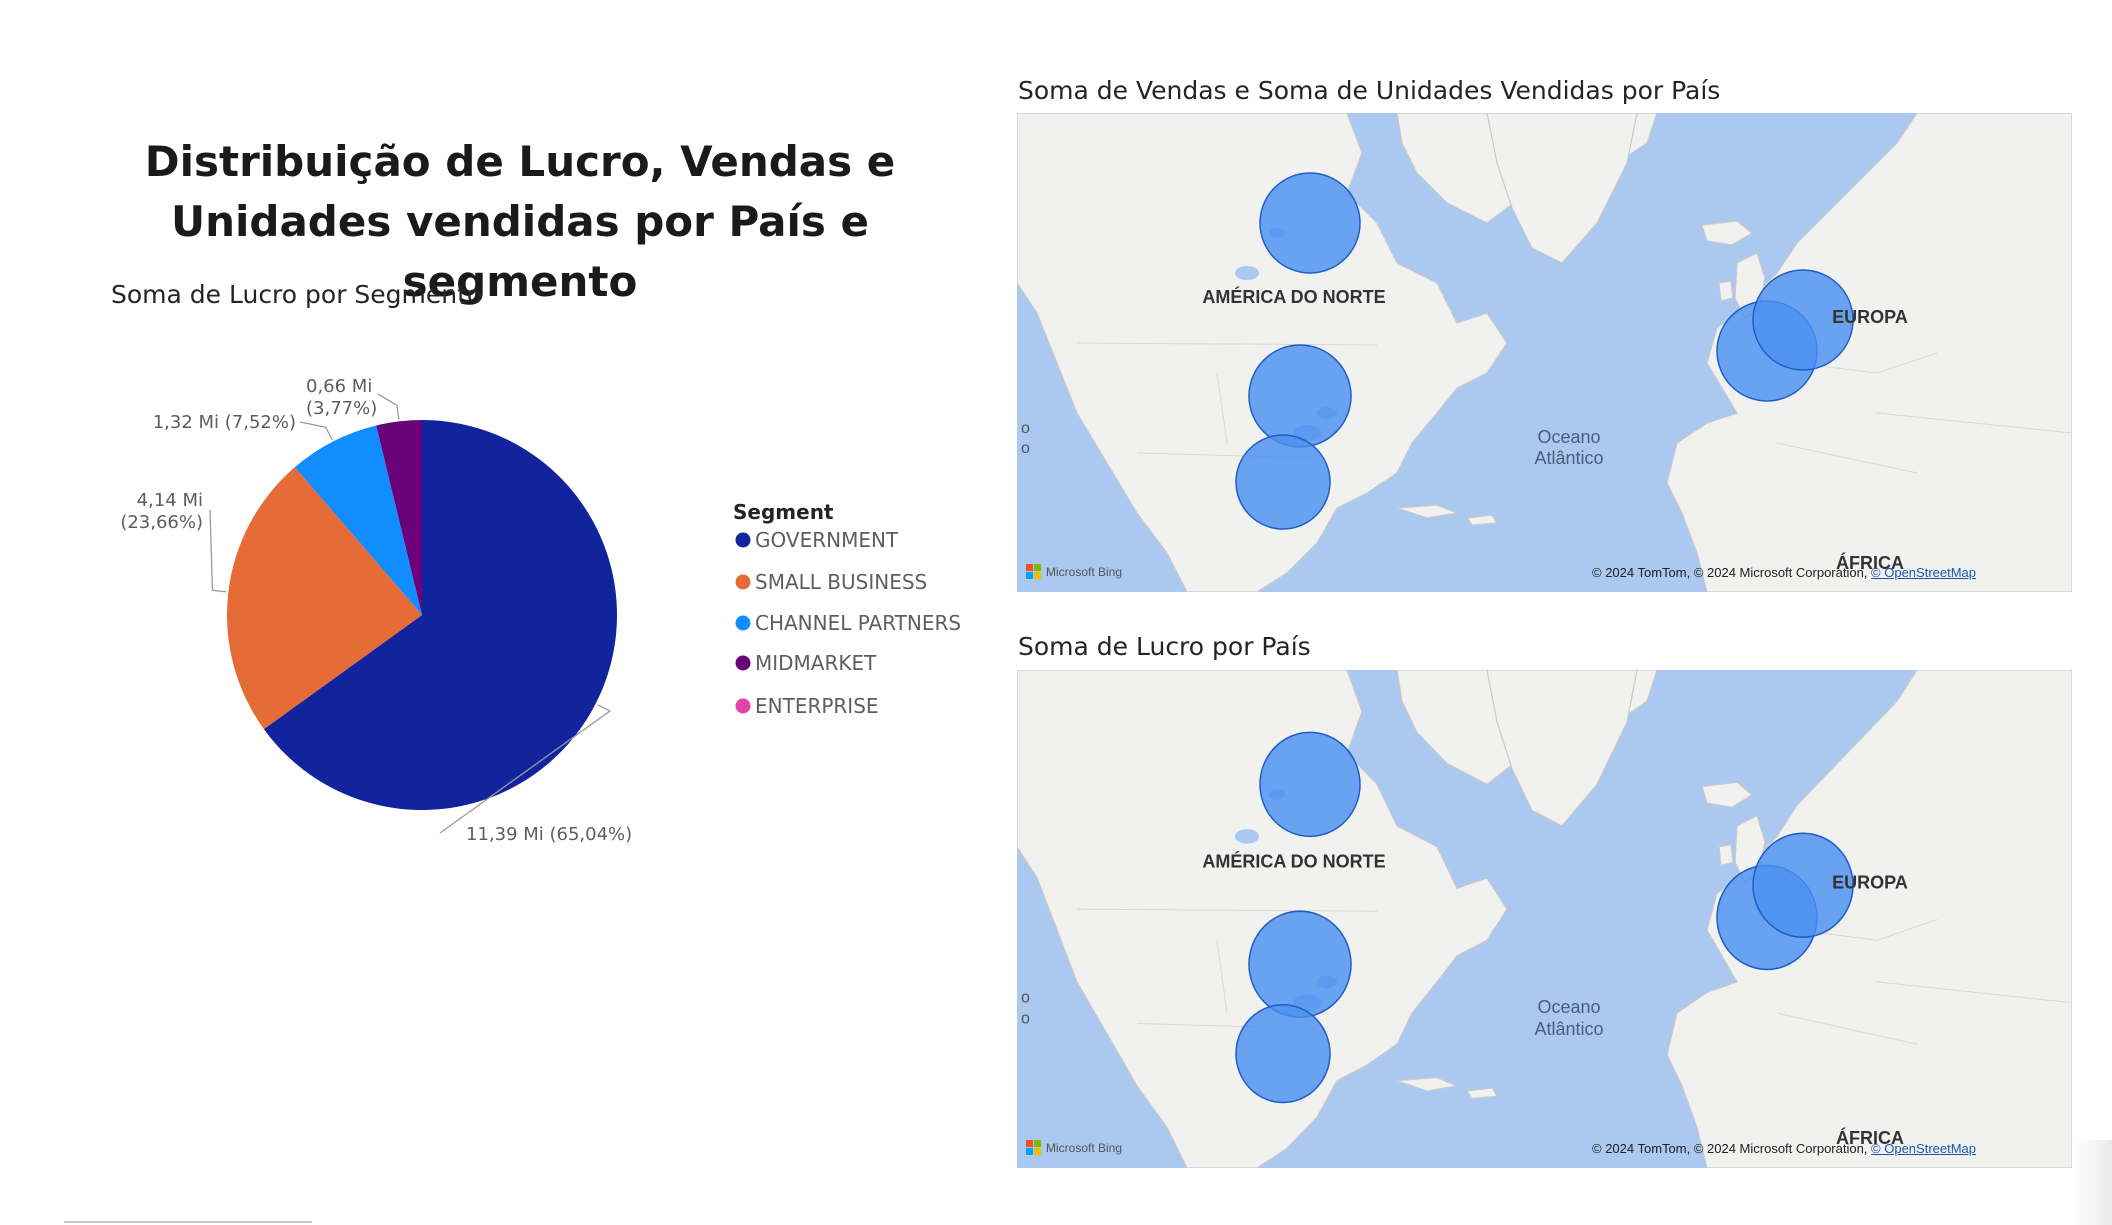  What do you see at coordinates (816, 663) in the screenshot?
I see `legend-label: MIDMARKET` at bounding box center [816, 663].